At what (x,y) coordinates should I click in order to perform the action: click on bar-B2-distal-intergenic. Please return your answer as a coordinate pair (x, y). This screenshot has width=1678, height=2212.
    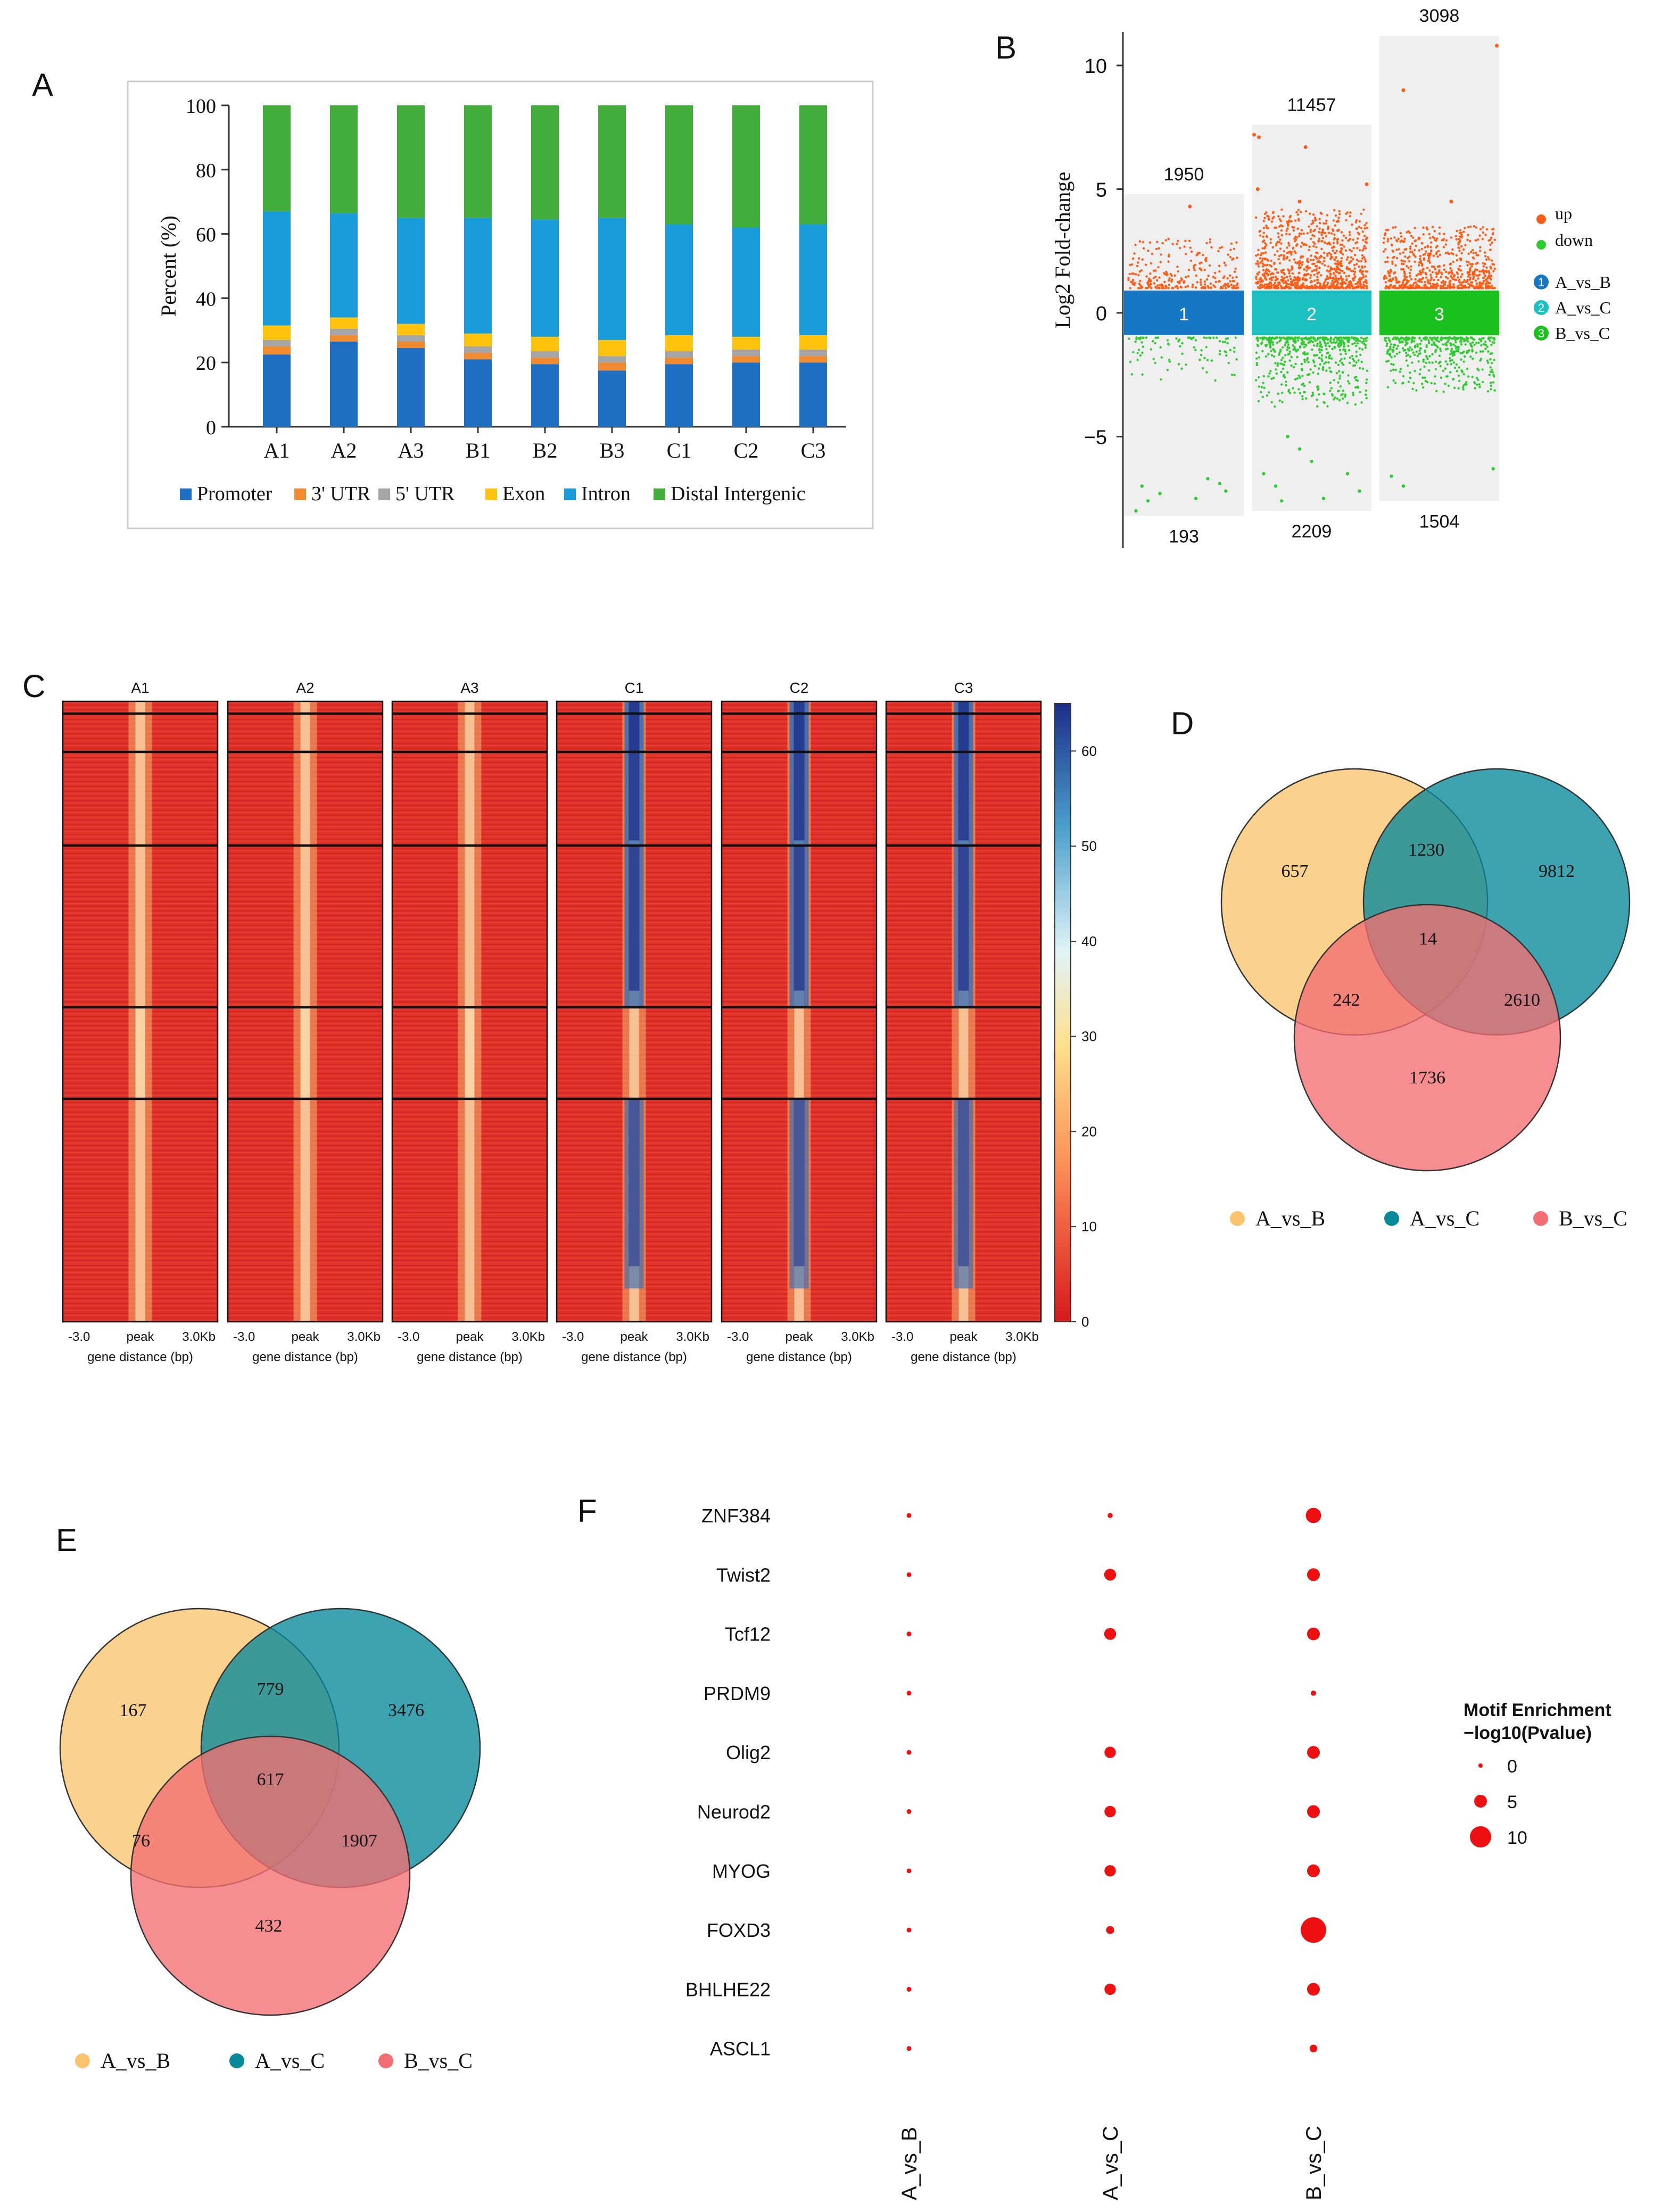
    Looking at the image, I should click on (545, 162).